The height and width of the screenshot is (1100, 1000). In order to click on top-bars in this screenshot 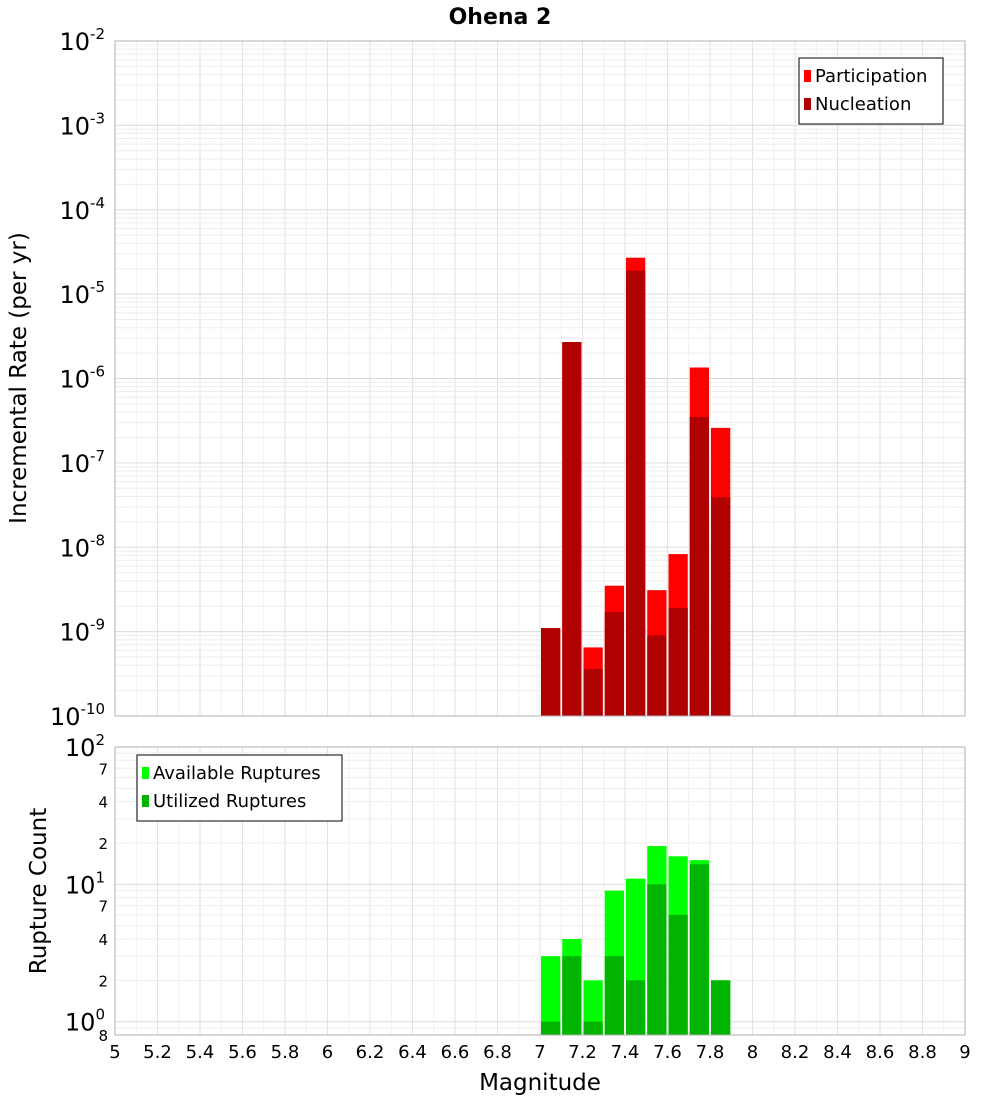, I will do `click(636, 486)`.